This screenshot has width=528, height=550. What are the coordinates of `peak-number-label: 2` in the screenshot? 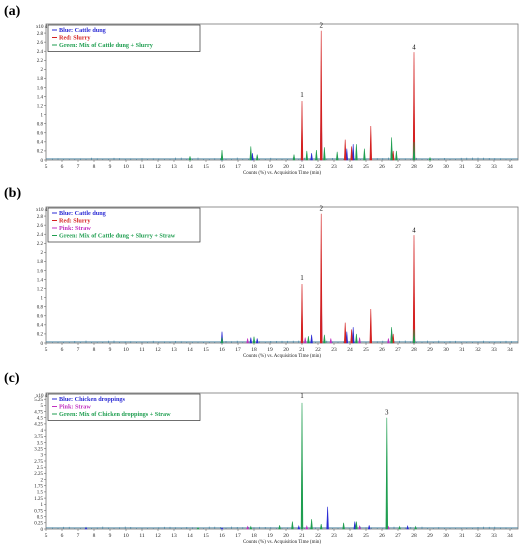 It's located at (321, 209).